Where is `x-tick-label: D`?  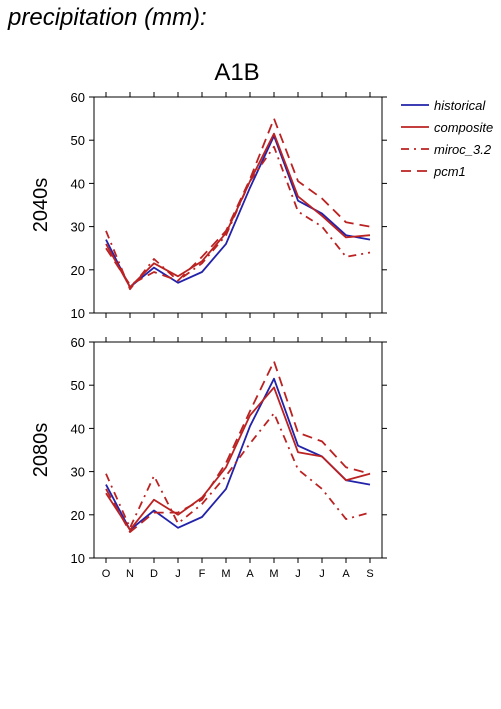 x-tick-label: D is located at coordinates (154, 574).